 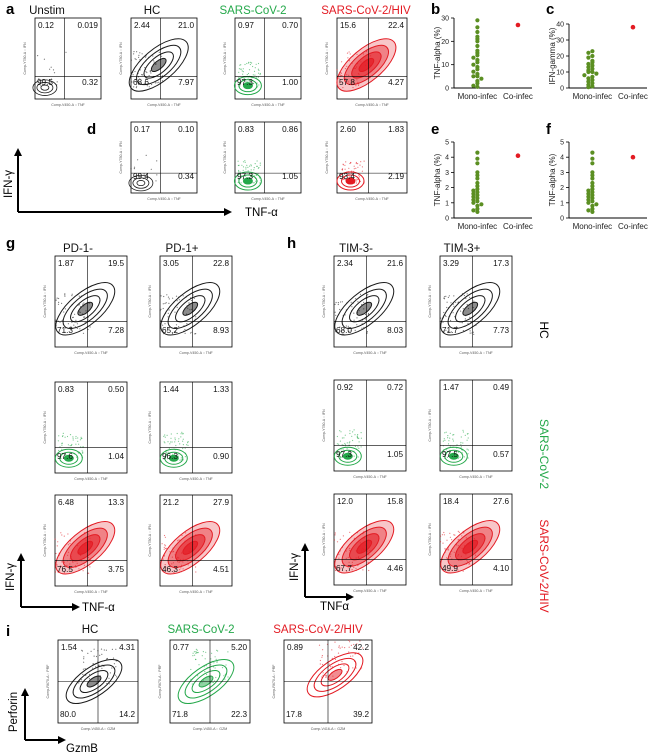 What do you see at coordinates (435, 129) in the screenshot?
I see `panel-label-e: e` at bounding box center [435, 129].